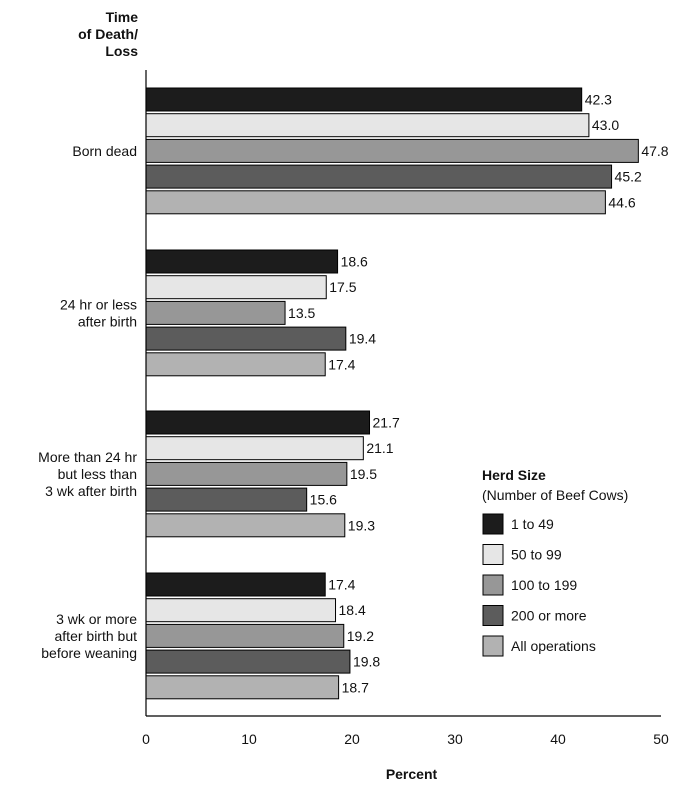  I want to click on category-label: before weaning, so click(89, 653).